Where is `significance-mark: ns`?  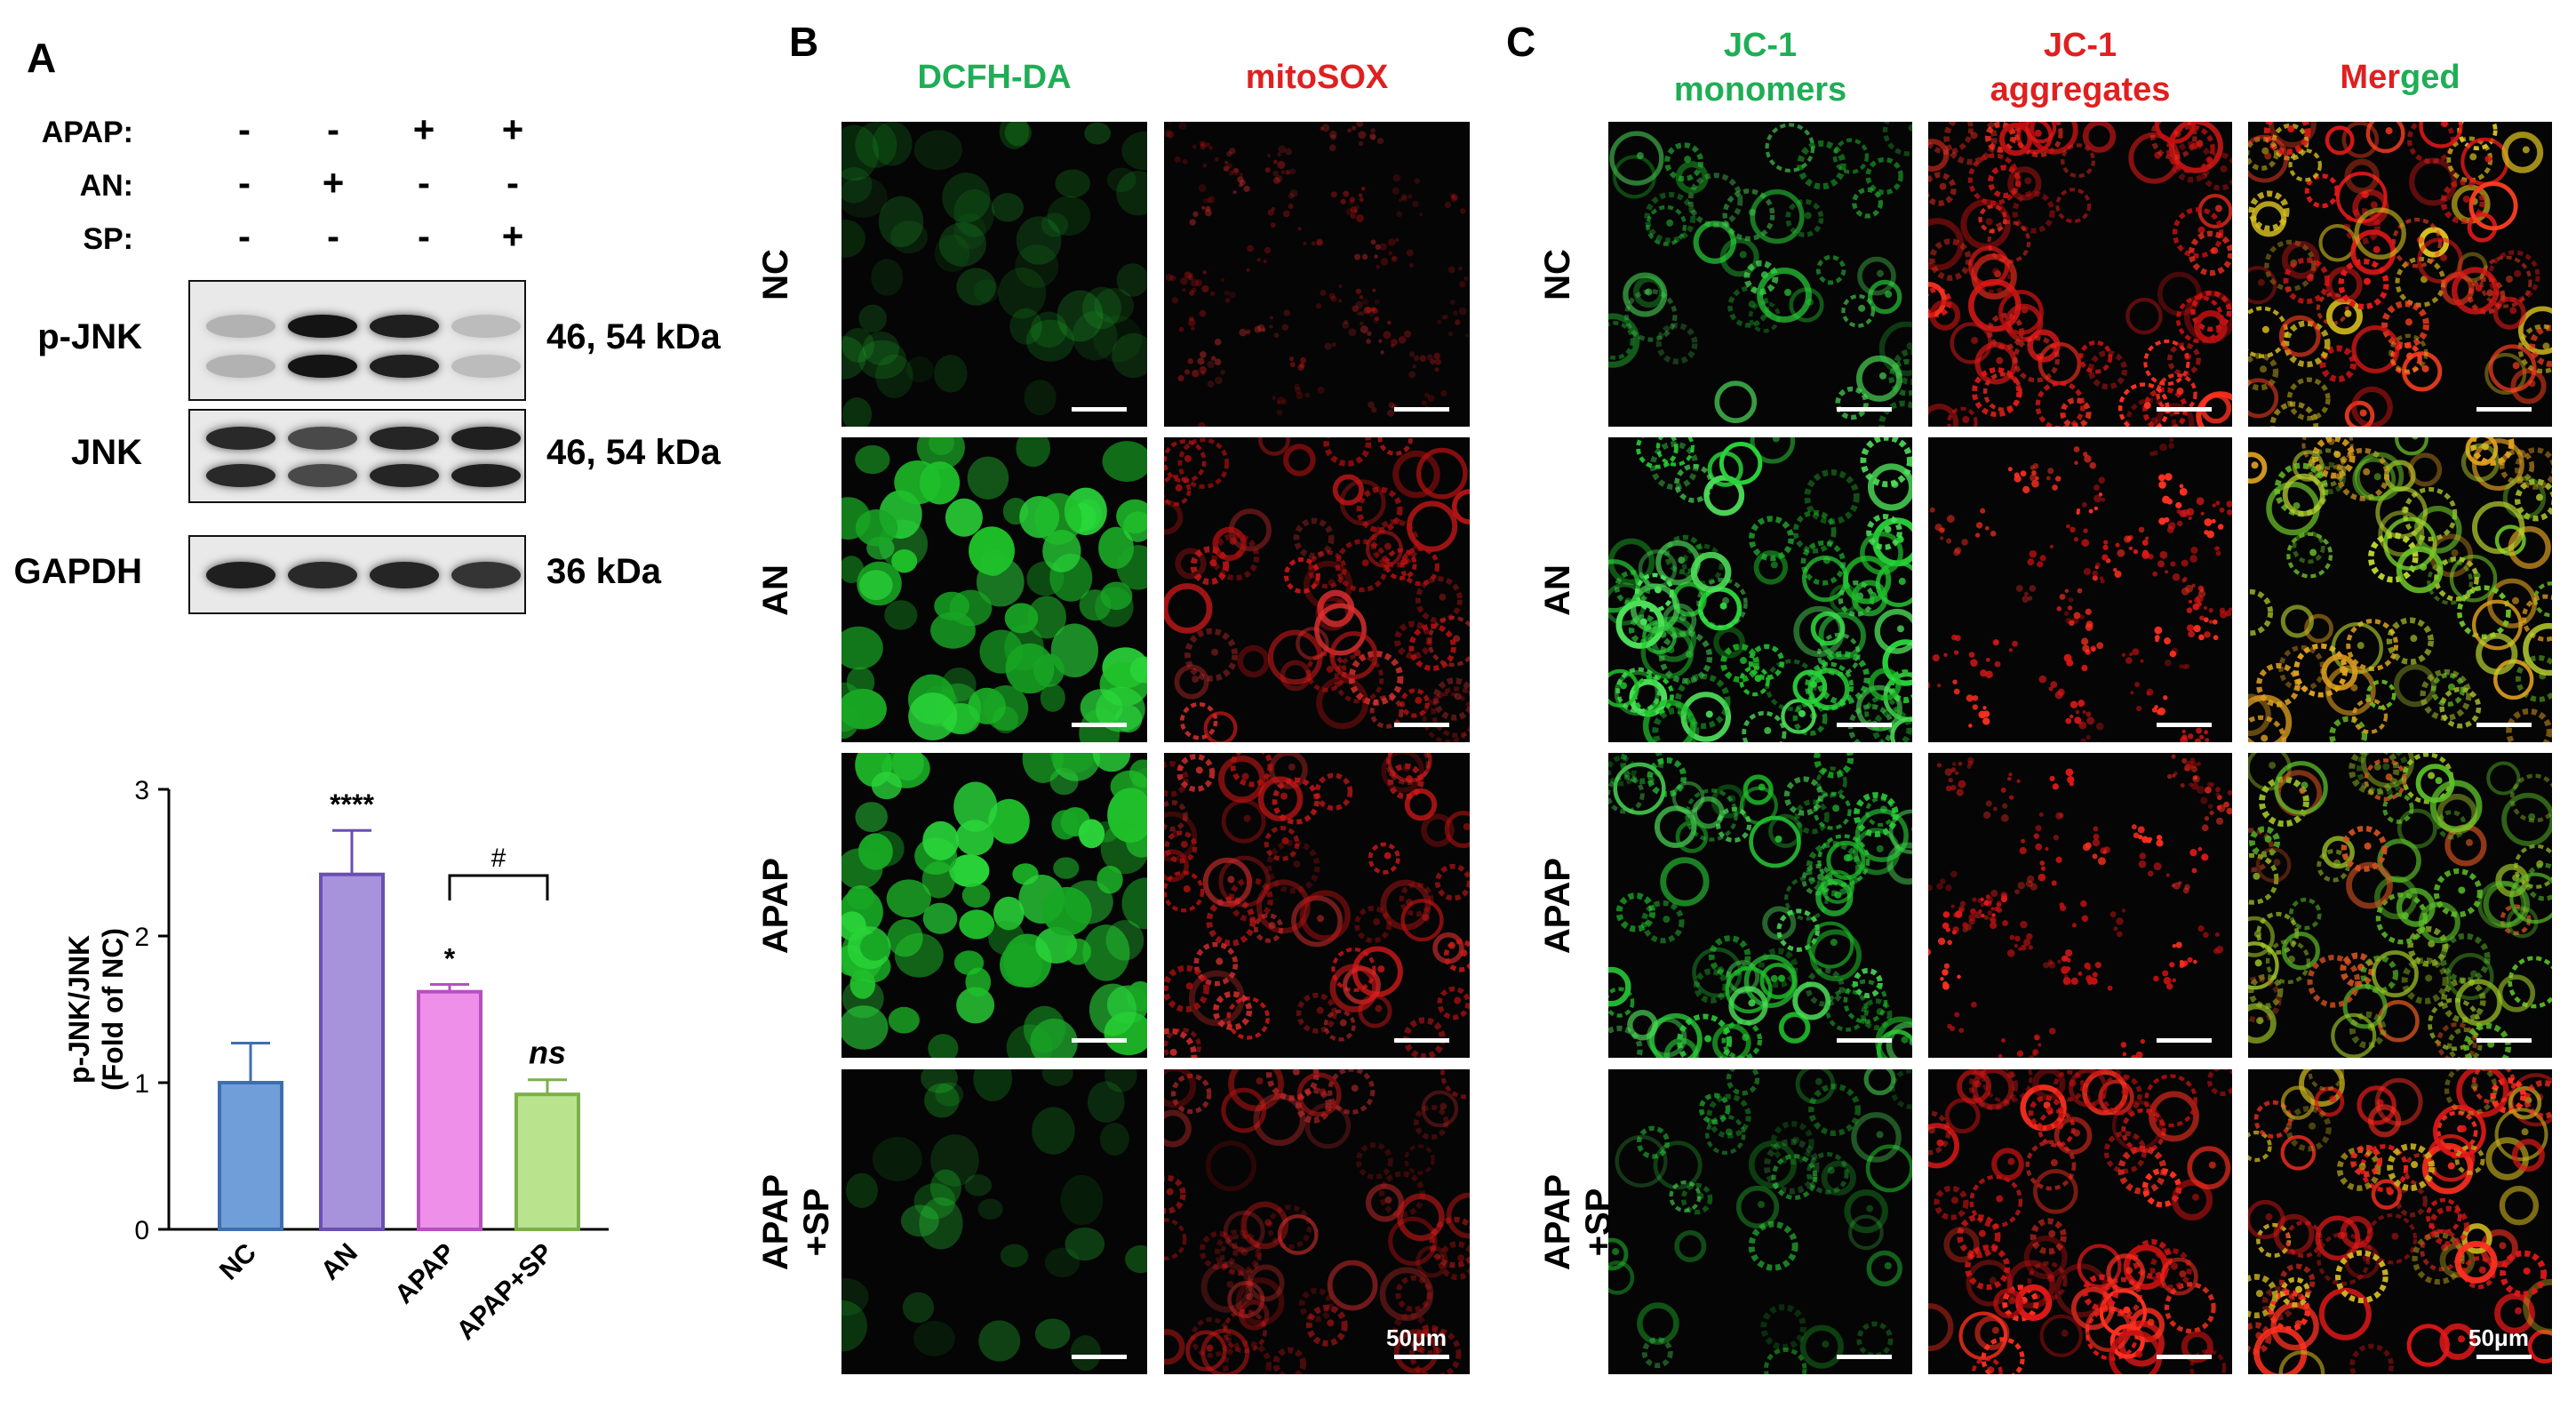
significance-mark: ns is located at coordinates (547, 1053).